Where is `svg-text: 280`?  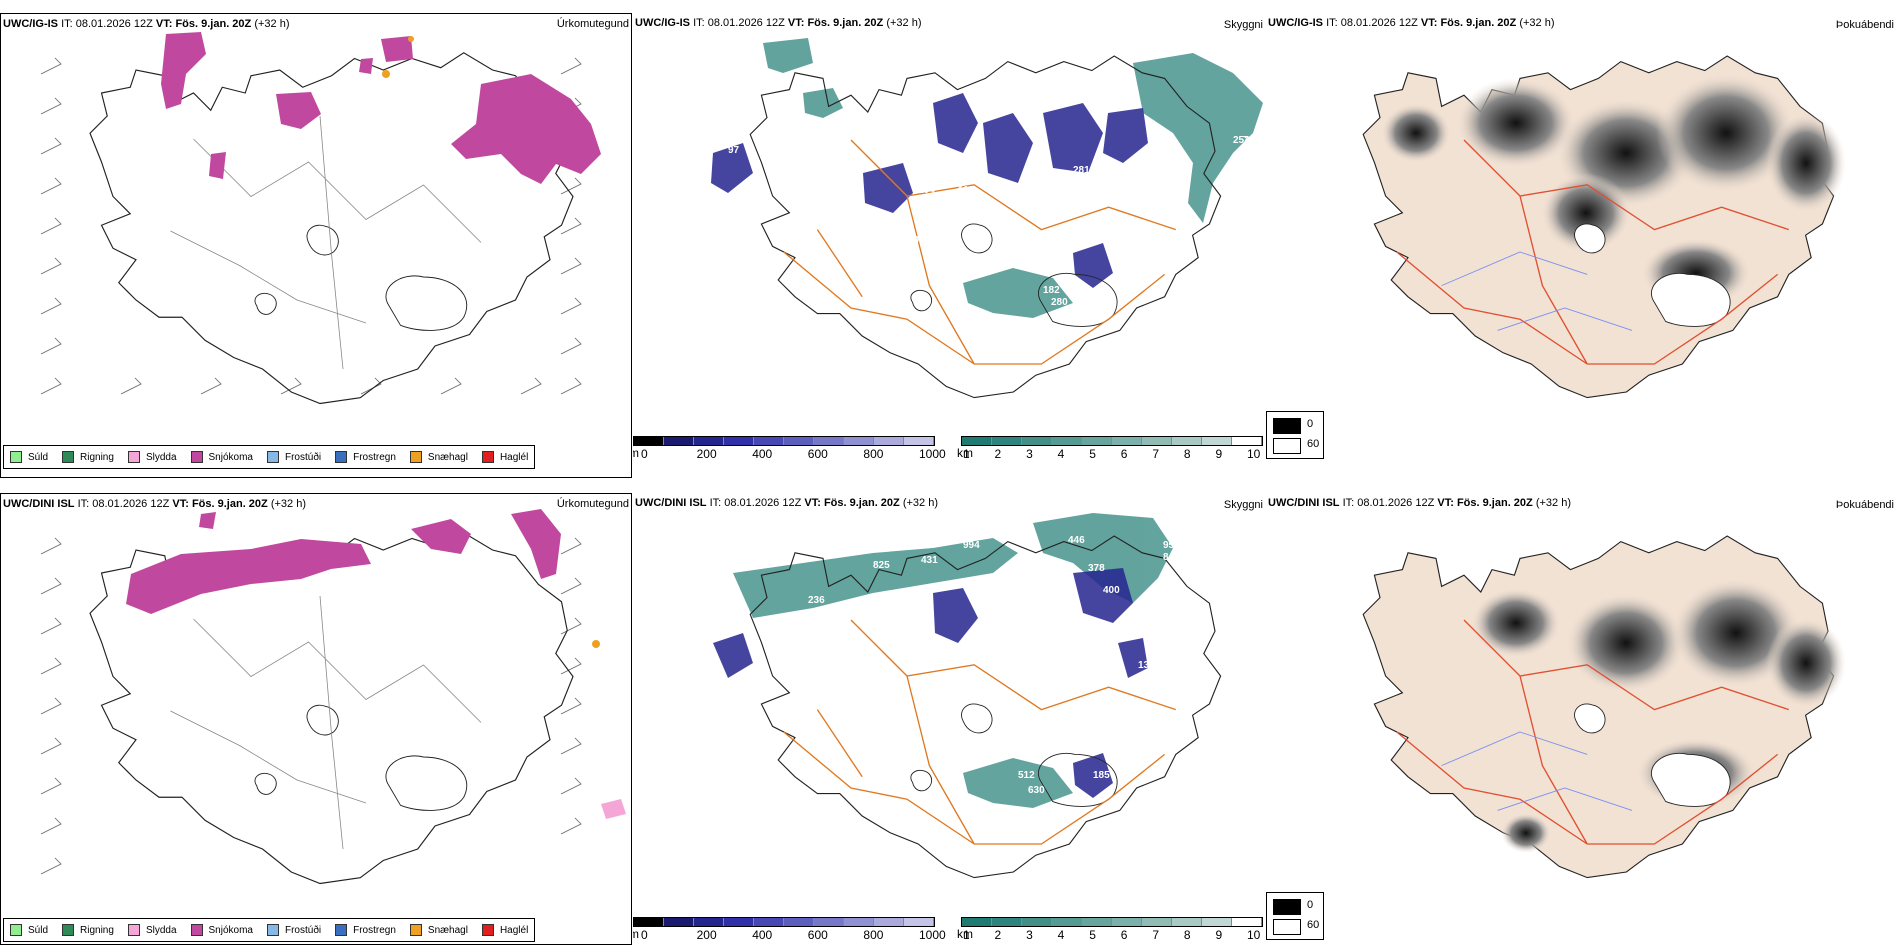
svg-text: 280 is located at coordinates (1059, 302).